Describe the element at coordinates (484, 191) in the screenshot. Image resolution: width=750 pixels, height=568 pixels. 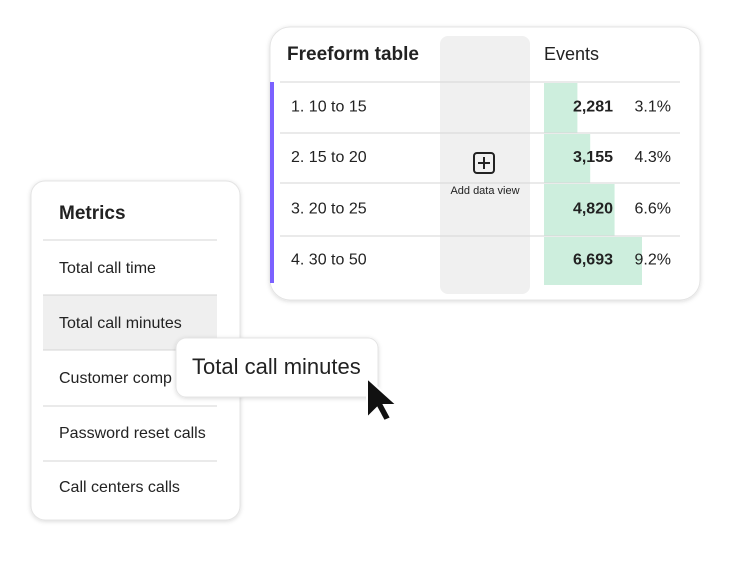
I see `add-data-view: Add data view` at that location.